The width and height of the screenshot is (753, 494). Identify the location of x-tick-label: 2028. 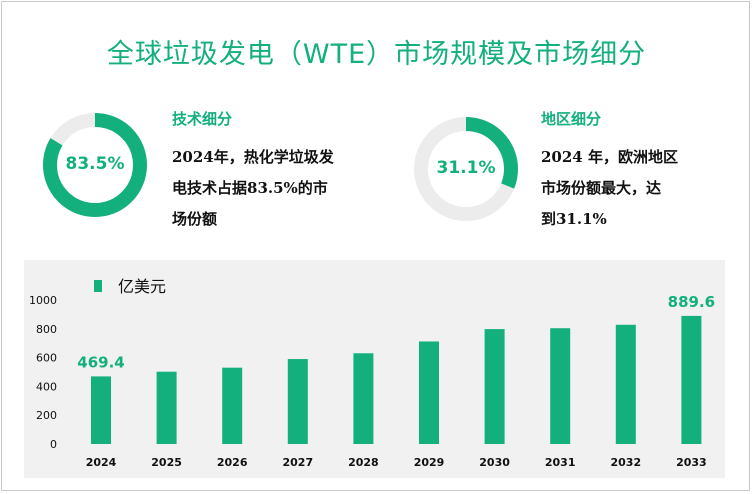
(363, 462).